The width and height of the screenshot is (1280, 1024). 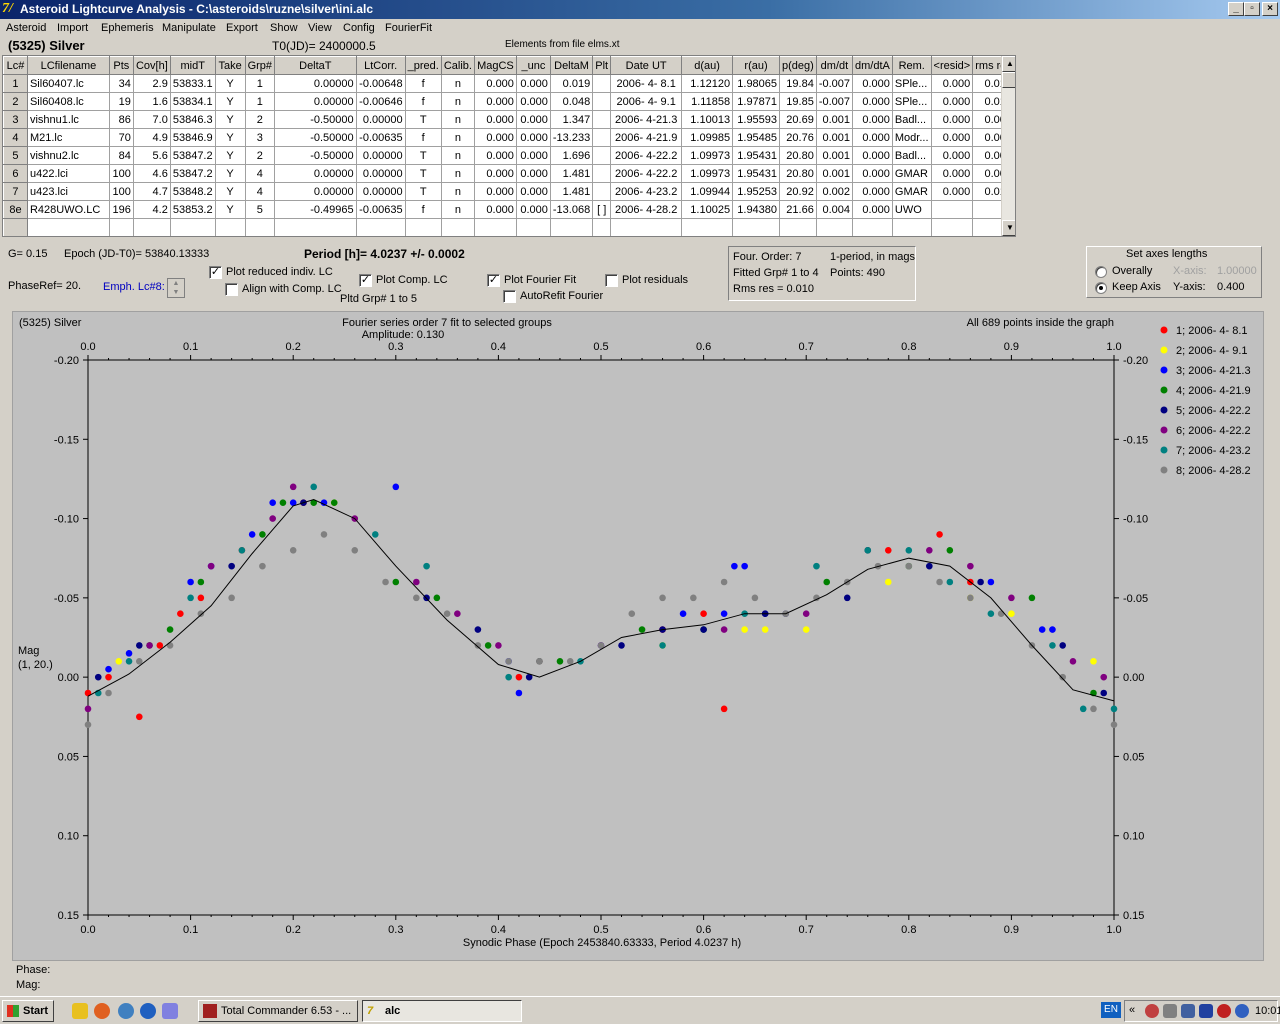 What do you see at coordinates (15, 209) in the screenshot?
I see `row-header-cell: 8e` at bounding box center [15, 209].